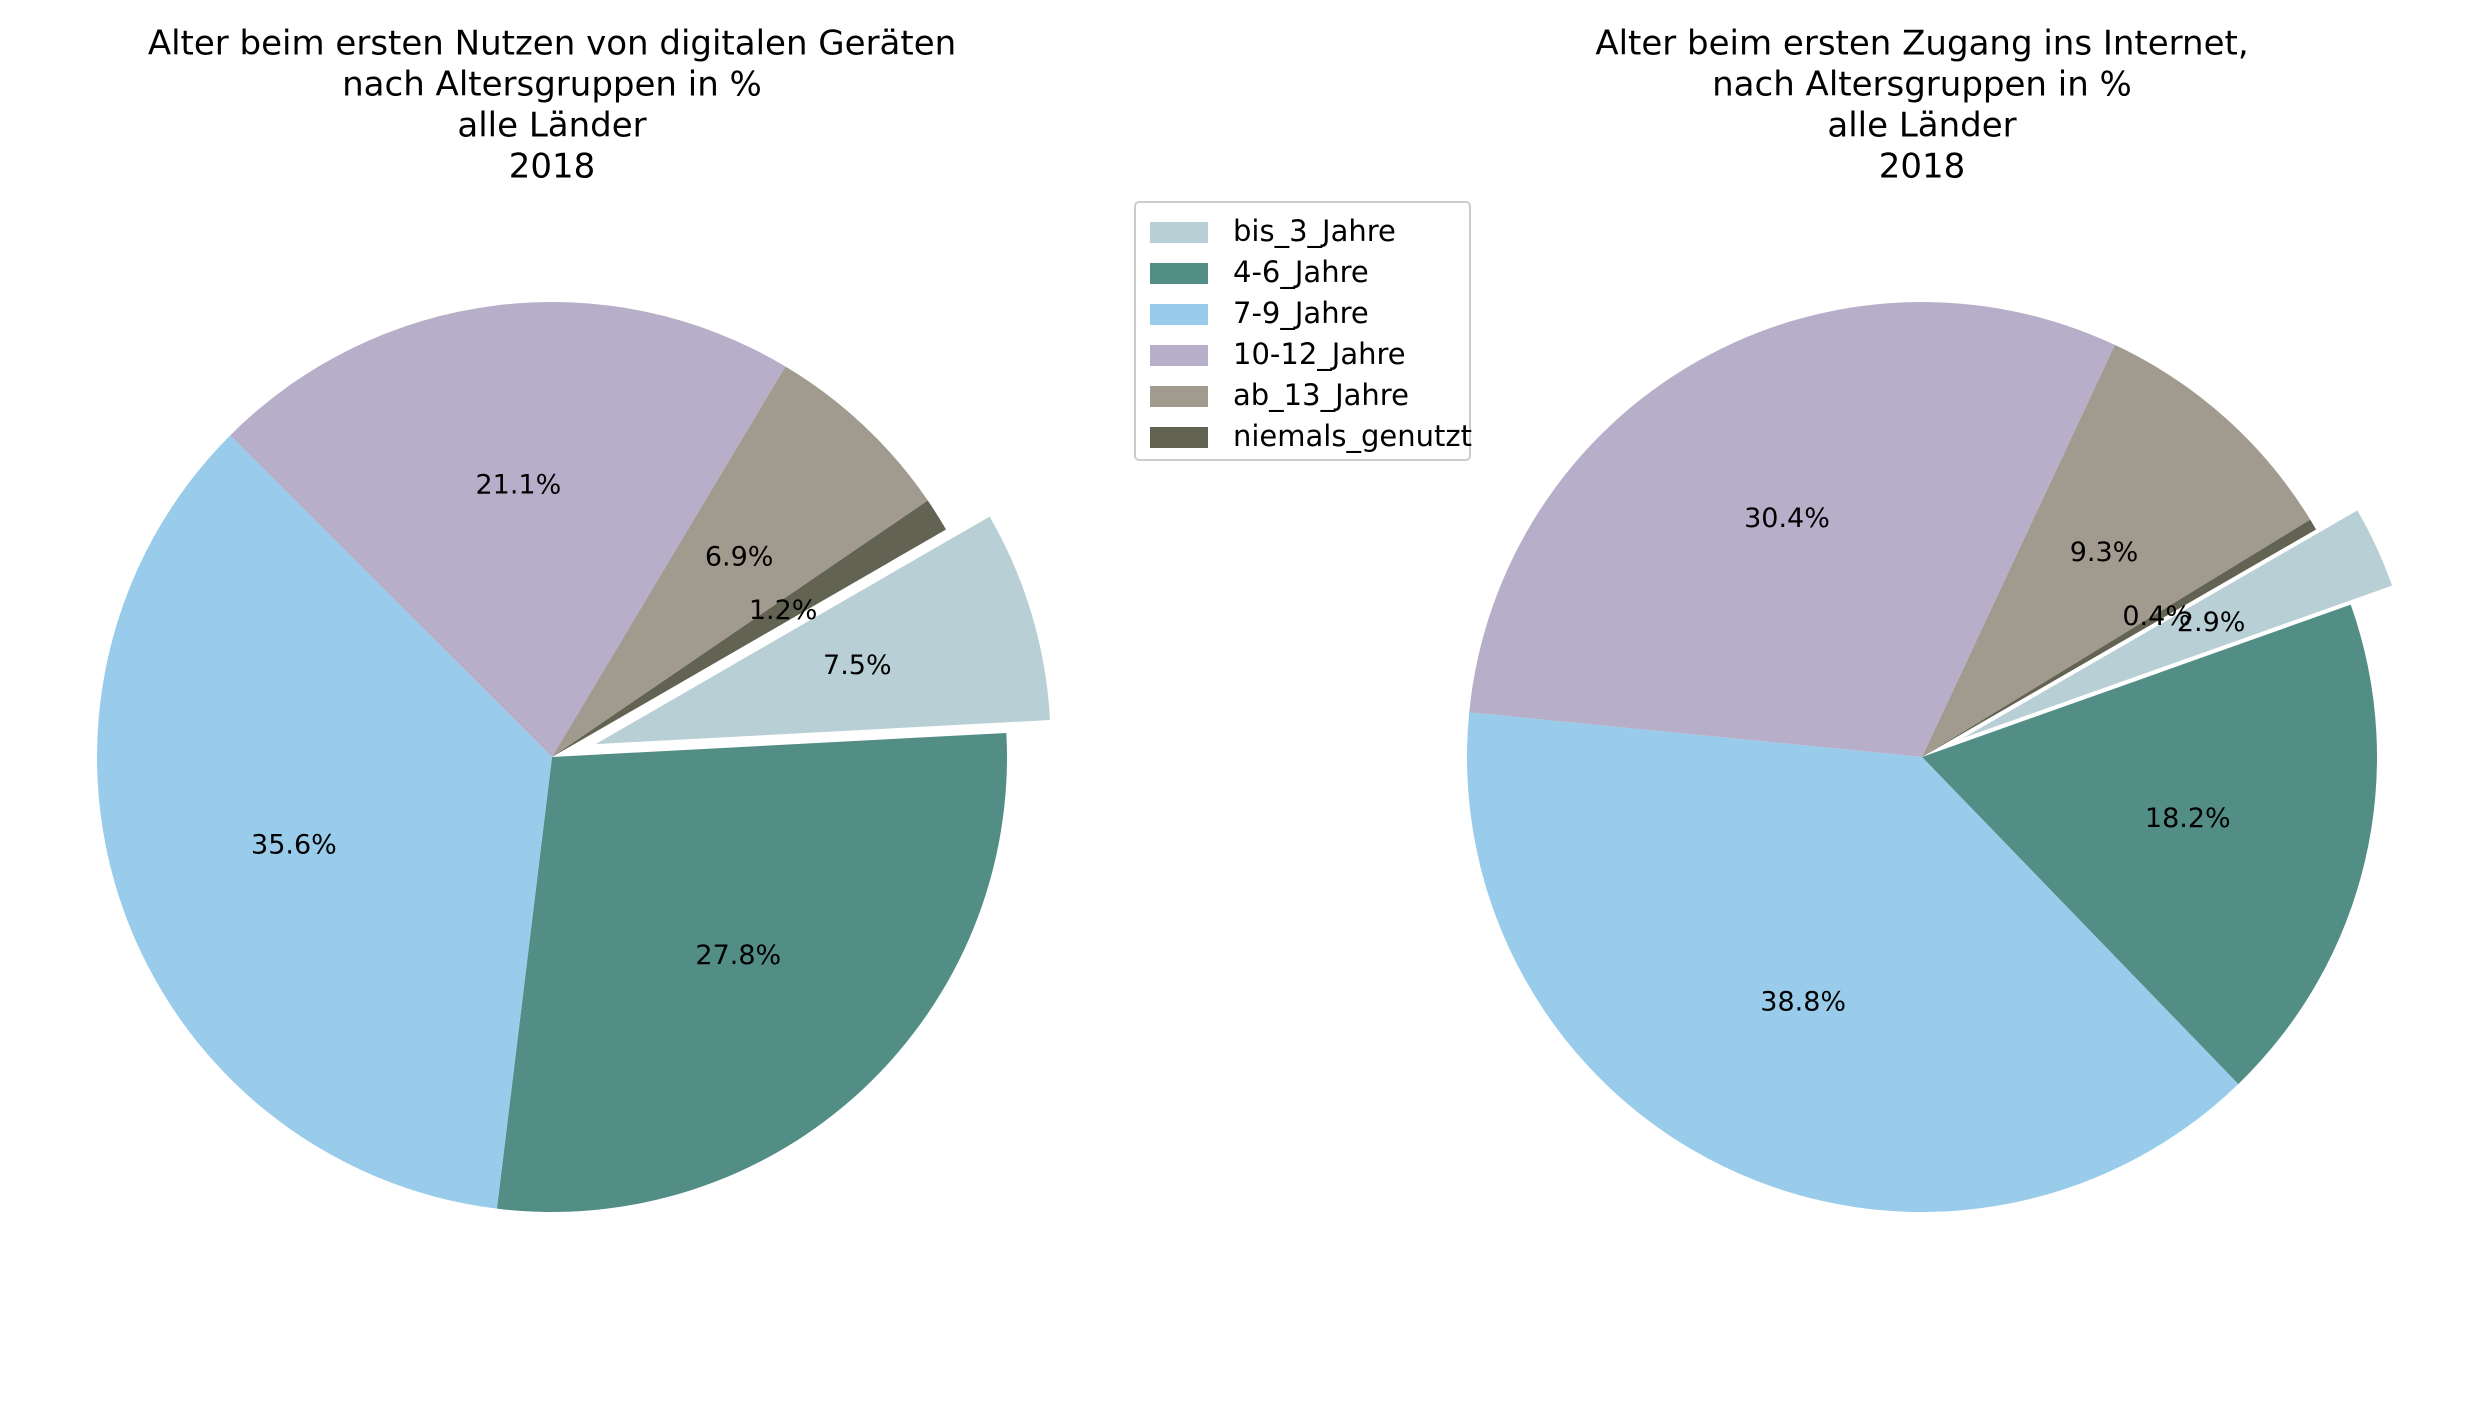 The height and width of the screenshot is (1406, 2468). Describe the element at coordinates (1921, 44) in the screenshot. I see `pie-2-title-line: Alter beim ersten Zugang ins Internet,` at that location.